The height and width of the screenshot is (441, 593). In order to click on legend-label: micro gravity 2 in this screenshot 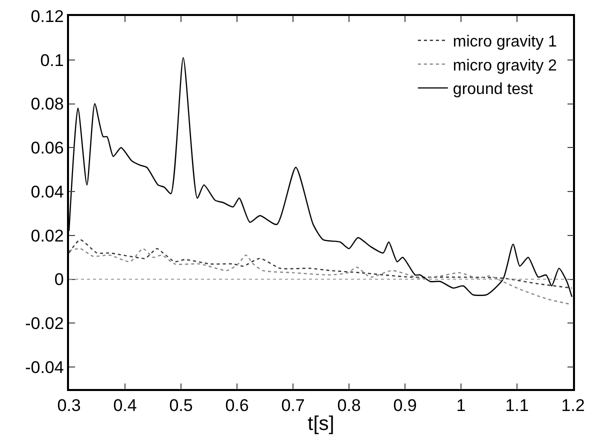, I will do `click(505, 65)`.